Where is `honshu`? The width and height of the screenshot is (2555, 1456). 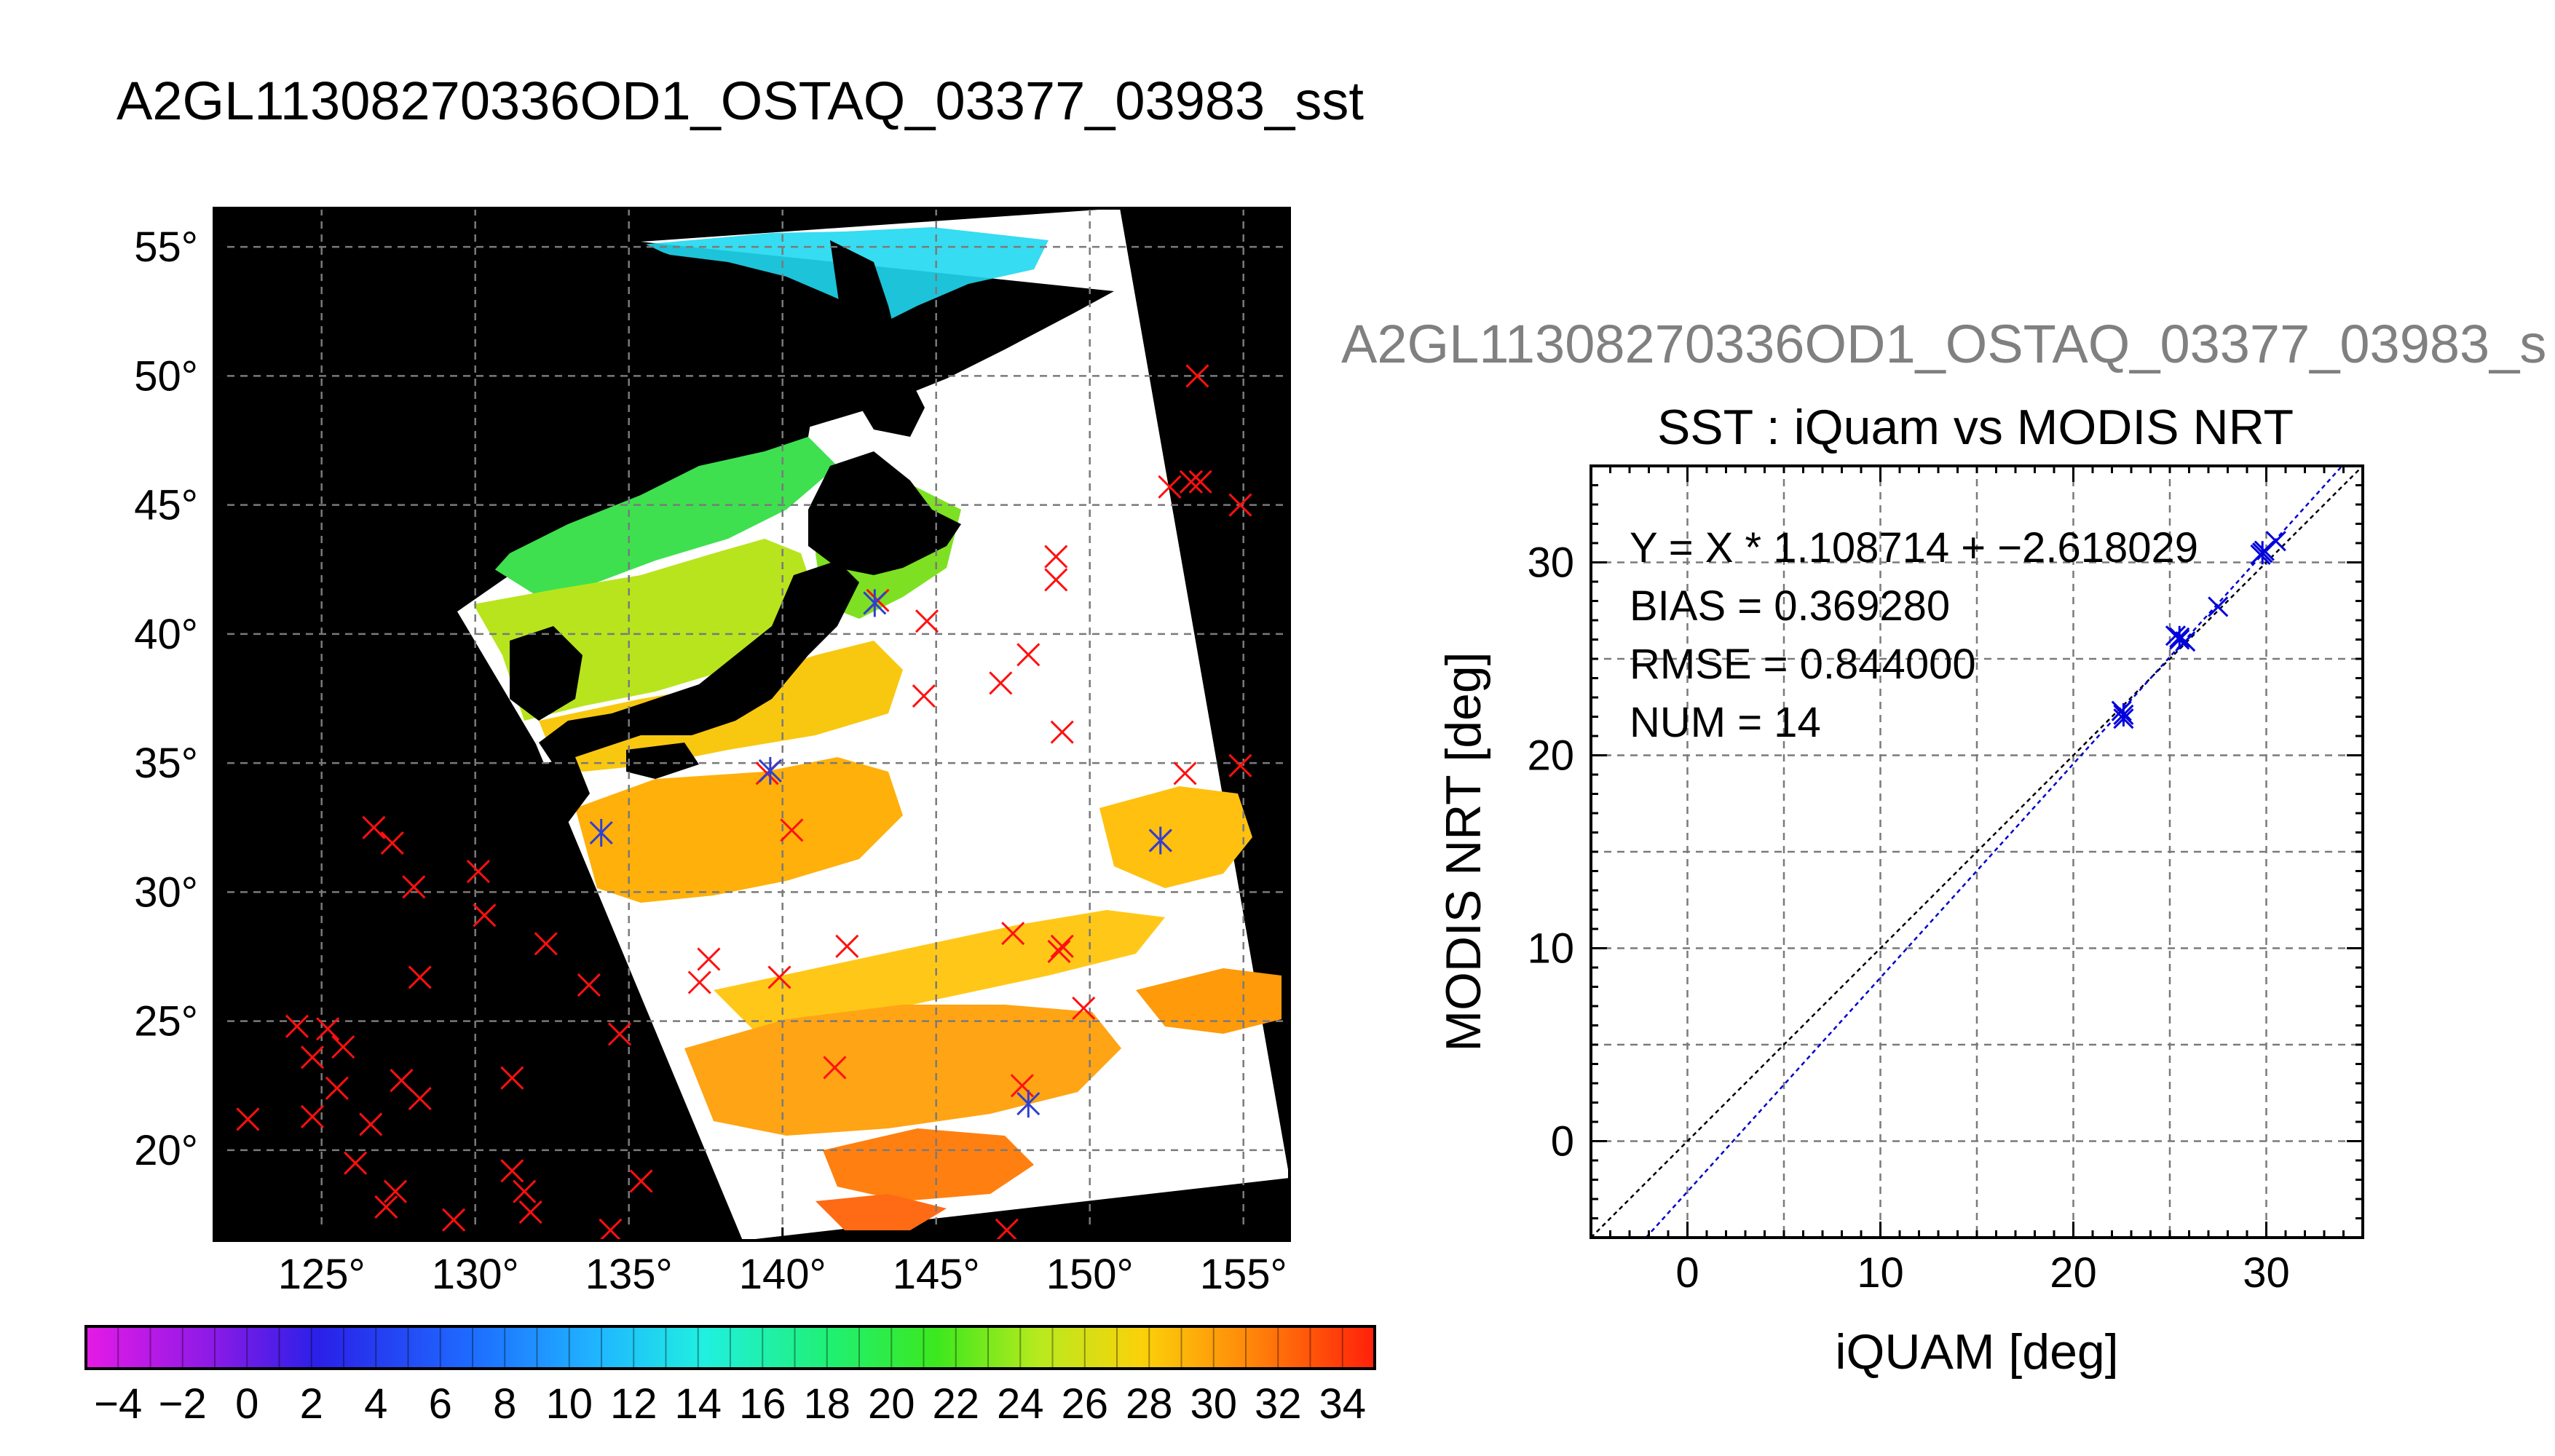
honshu is located at coordinates (699, 662).